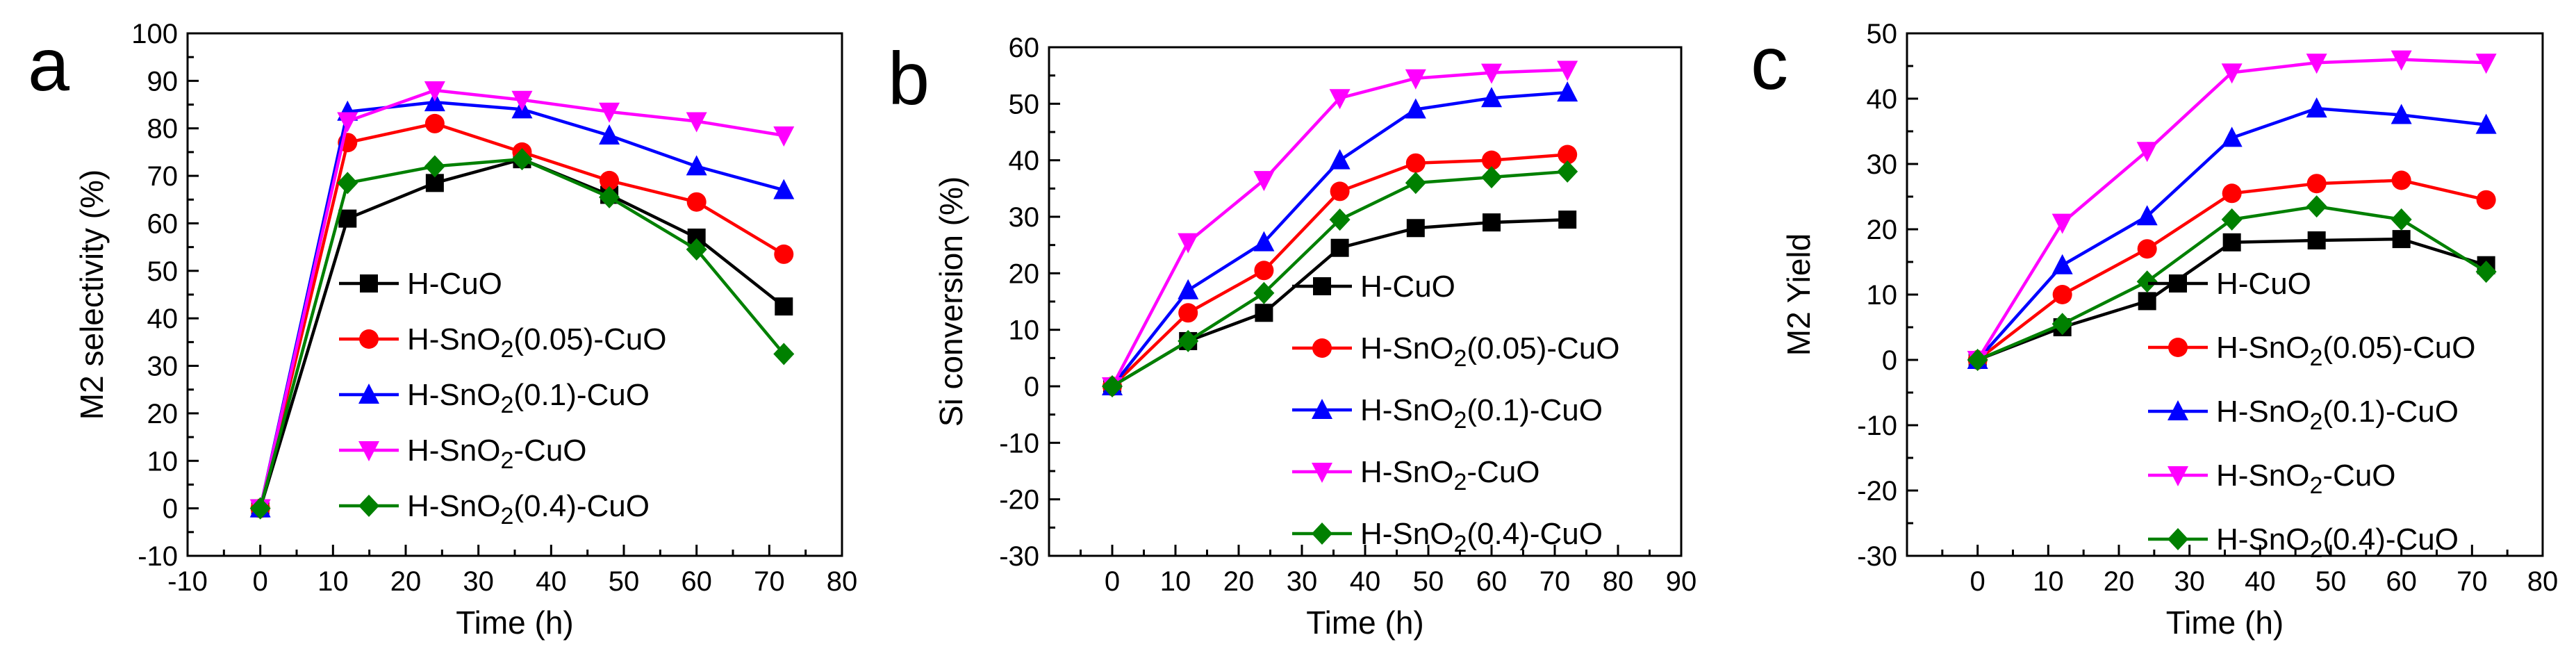 The width and height of the screenshot is (2576, 667). What do you see at coordinates (163, 82) in the screenshot?
I see `y-tick-label: 90` at bounding box center [163, 82].